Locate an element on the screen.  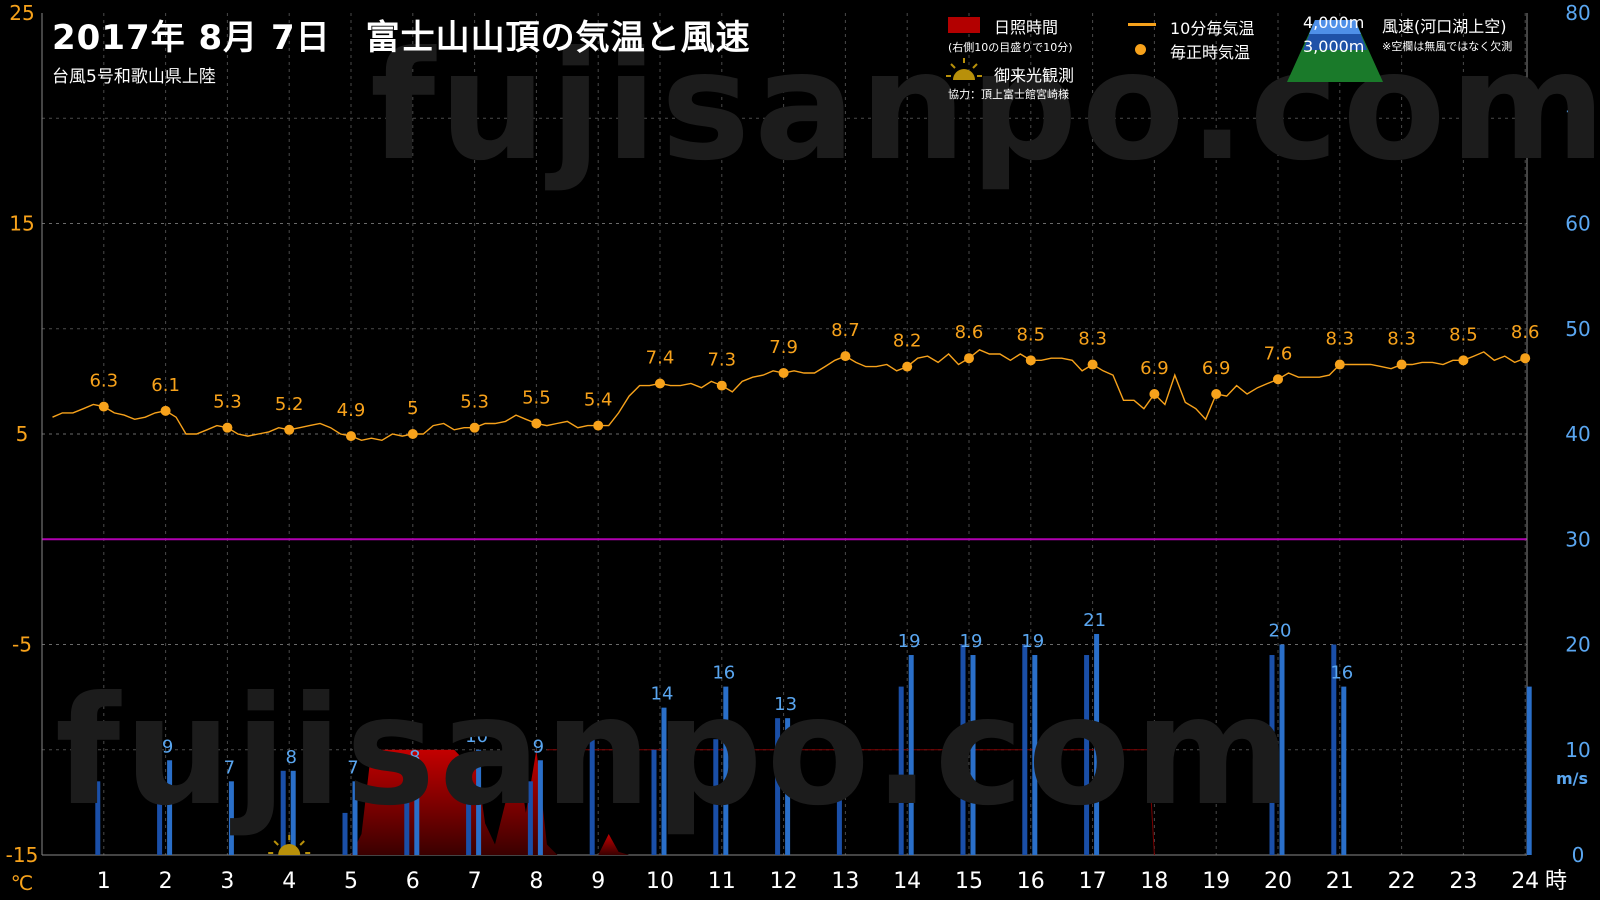
hourly-temperature-label: 8.3 is located at coordinates (1339, 339).